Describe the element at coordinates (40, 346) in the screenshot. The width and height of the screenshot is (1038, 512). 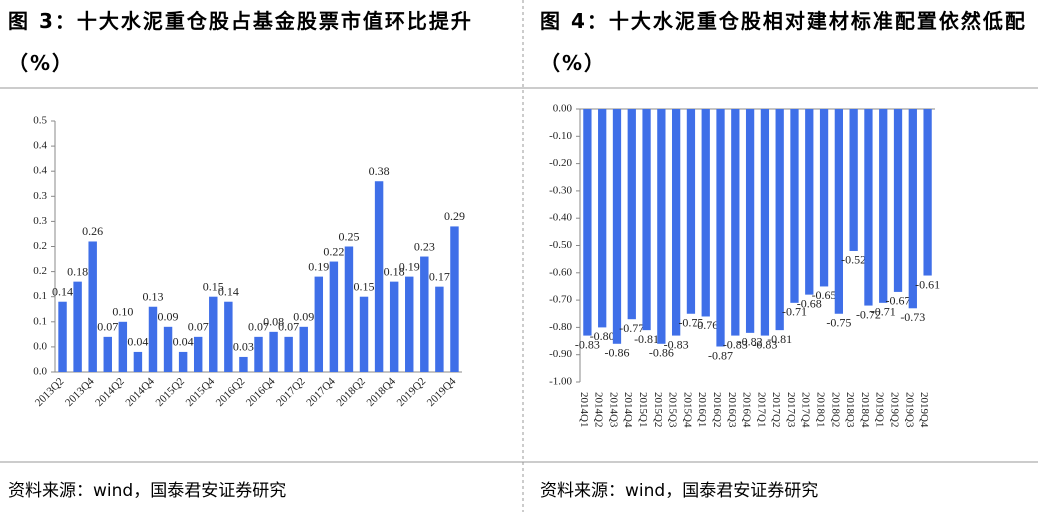
I see `y-tick-label: 0.0` at that location.